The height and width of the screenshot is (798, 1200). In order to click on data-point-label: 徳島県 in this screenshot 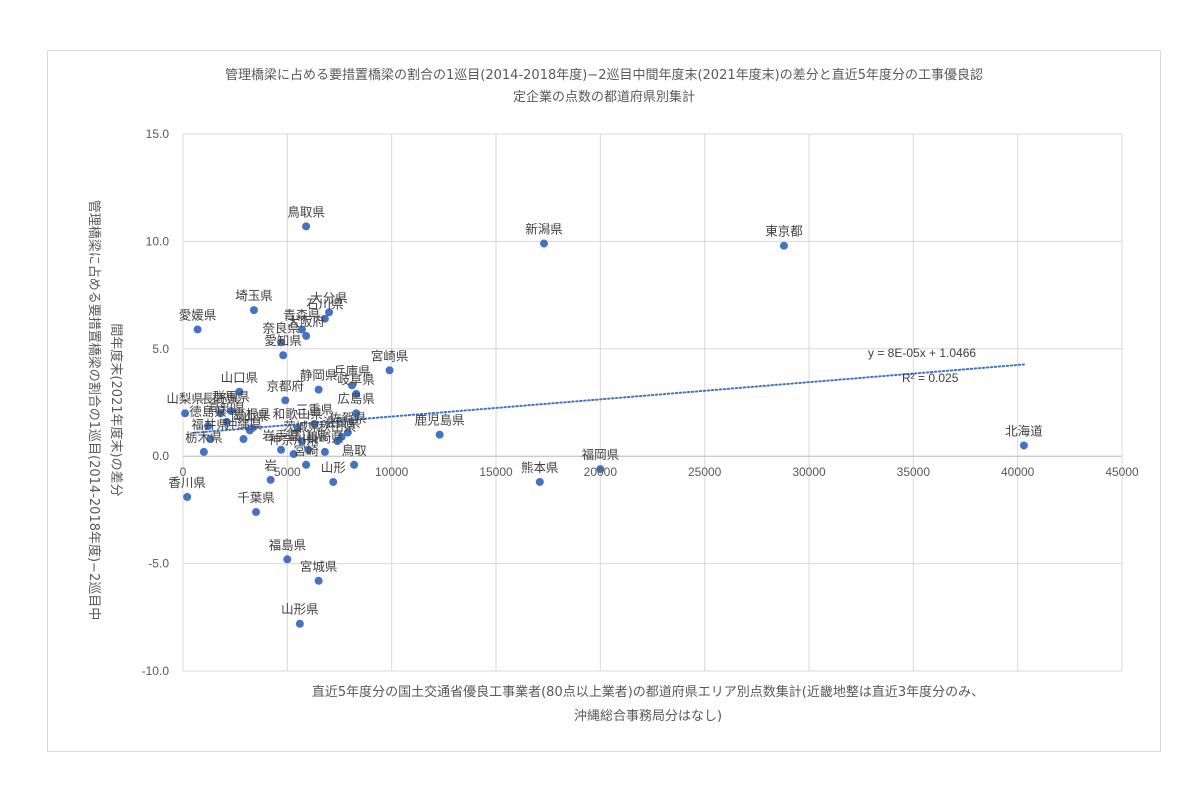, I will do `click(208, 411)`.